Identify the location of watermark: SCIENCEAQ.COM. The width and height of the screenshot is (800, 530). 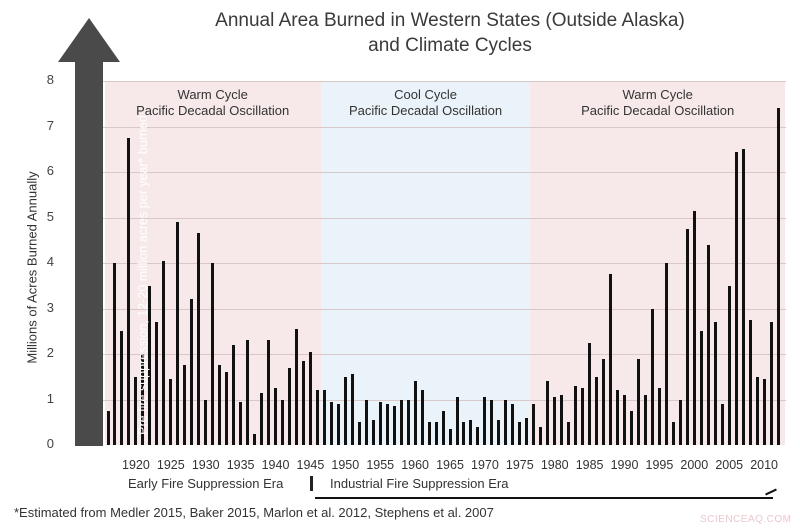
(746, 519).